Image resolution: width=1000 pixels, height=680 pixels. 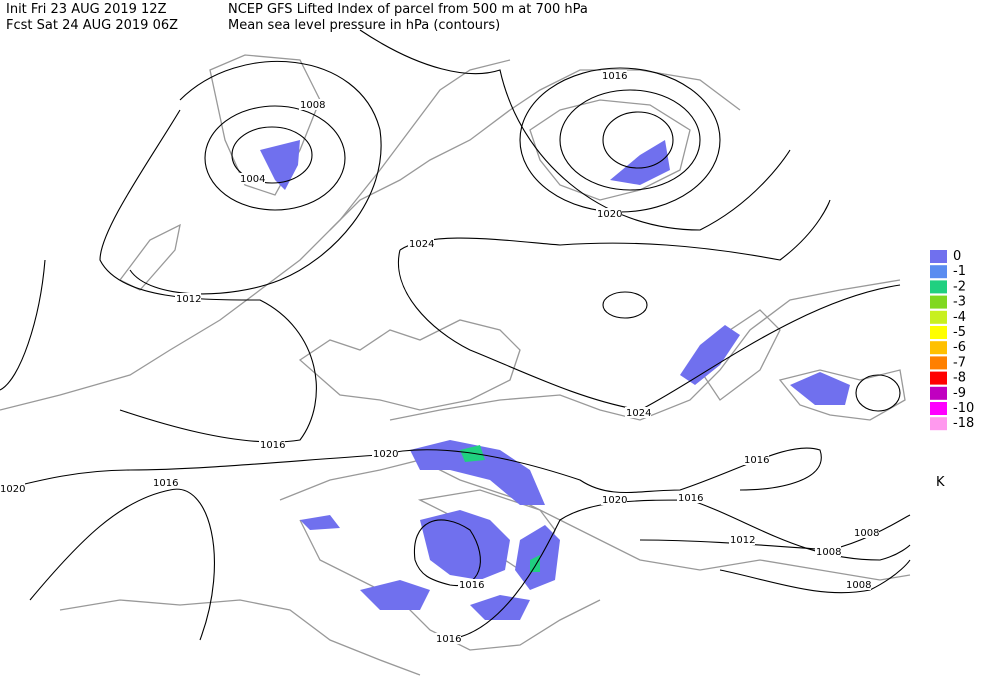 I want to click on legend-label: -3, so click(x=959, y=302).